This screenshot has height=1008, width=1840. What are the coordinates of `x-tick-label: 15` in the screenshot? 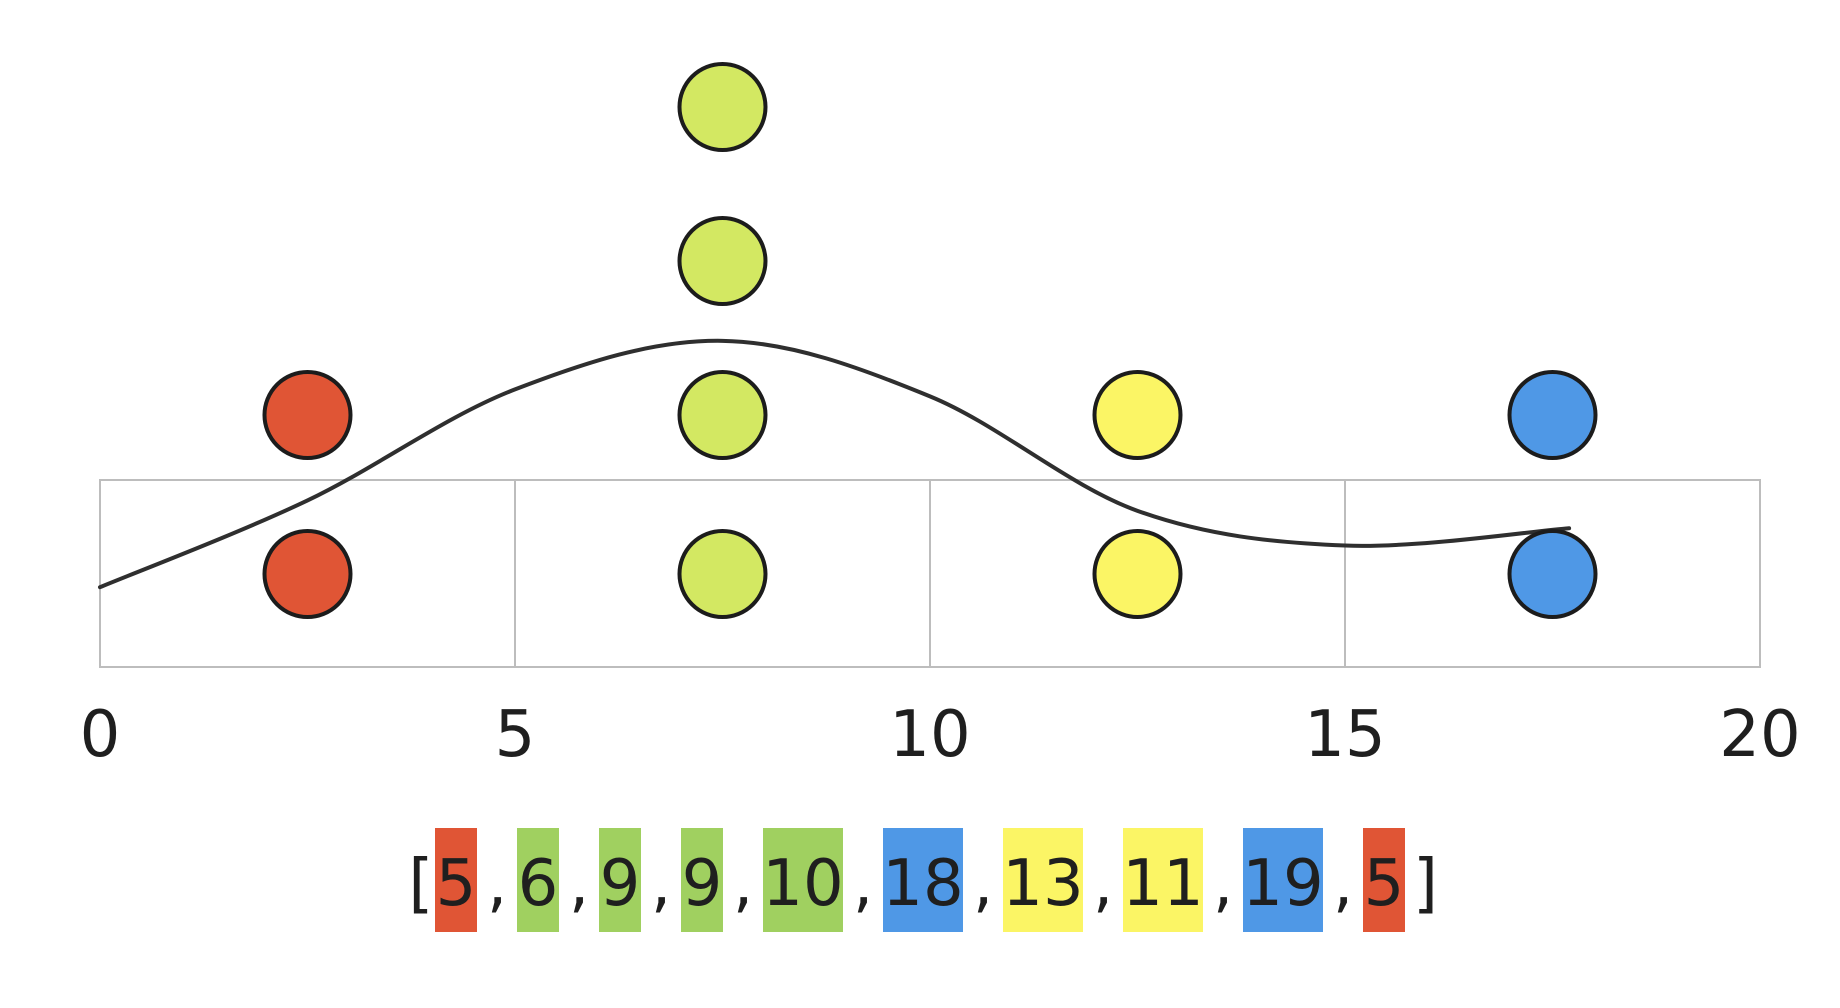 It's located at (1344, 735).